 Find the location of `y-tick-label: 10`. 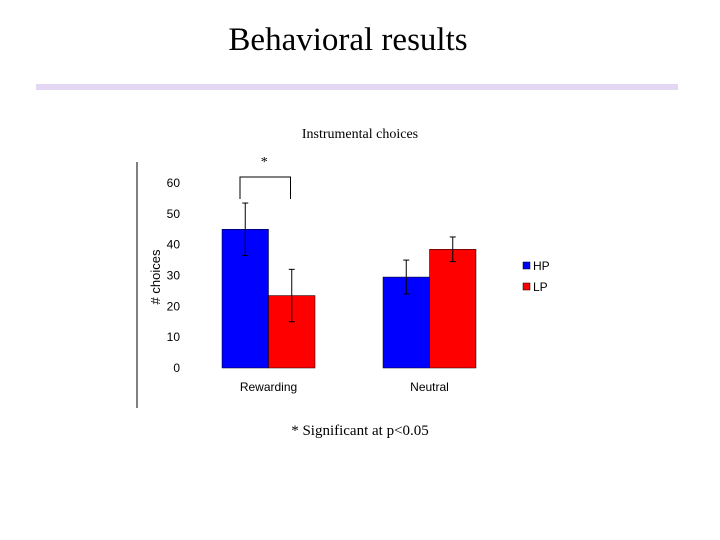

y-tick-label: 10 is located at coordinates (174, 337).